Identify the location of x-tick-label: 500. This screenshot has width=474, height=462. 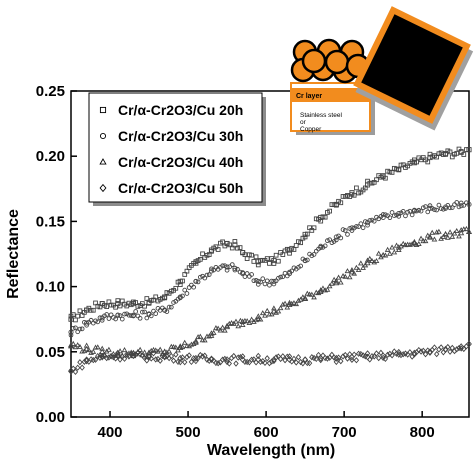
(188, 432).